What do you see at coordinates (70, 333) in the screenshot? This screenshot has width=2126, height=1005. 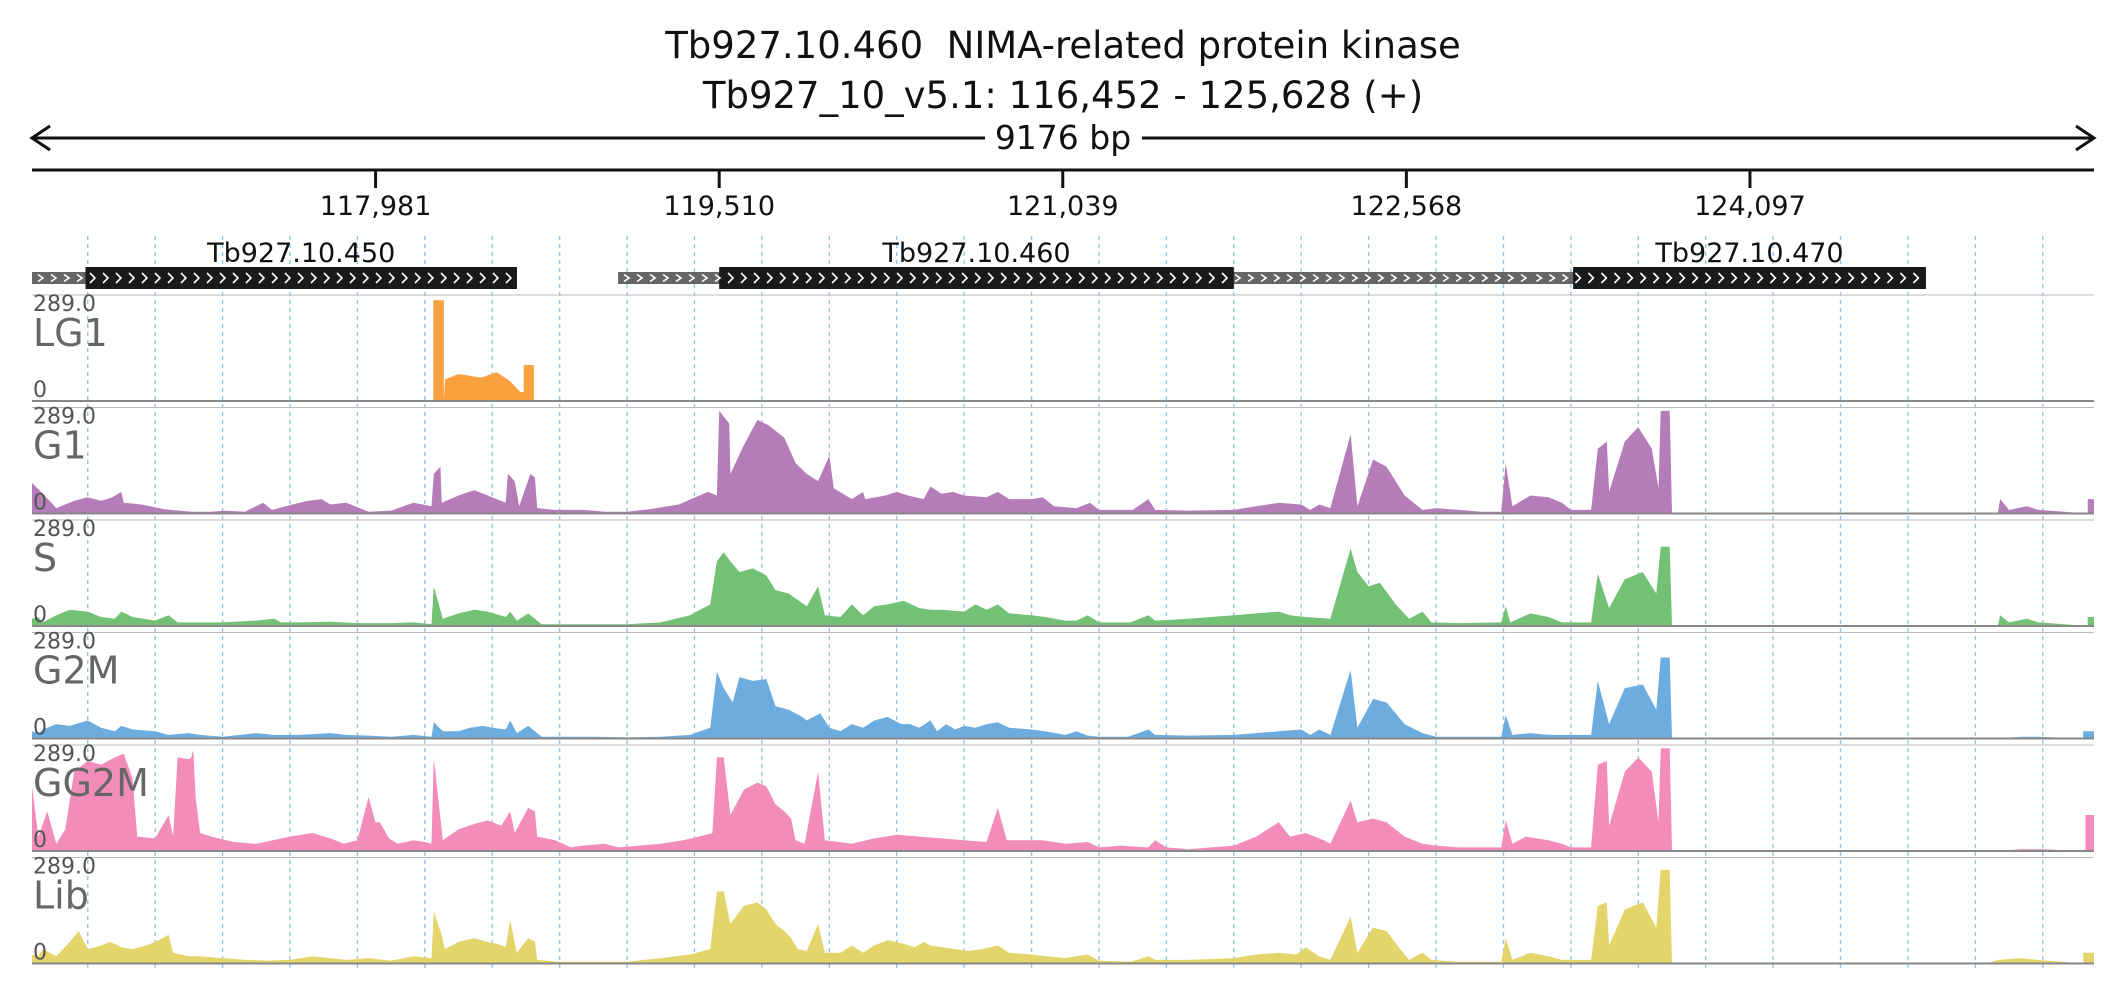 I see `track-name: LG1` at bounding box center [70, 333].